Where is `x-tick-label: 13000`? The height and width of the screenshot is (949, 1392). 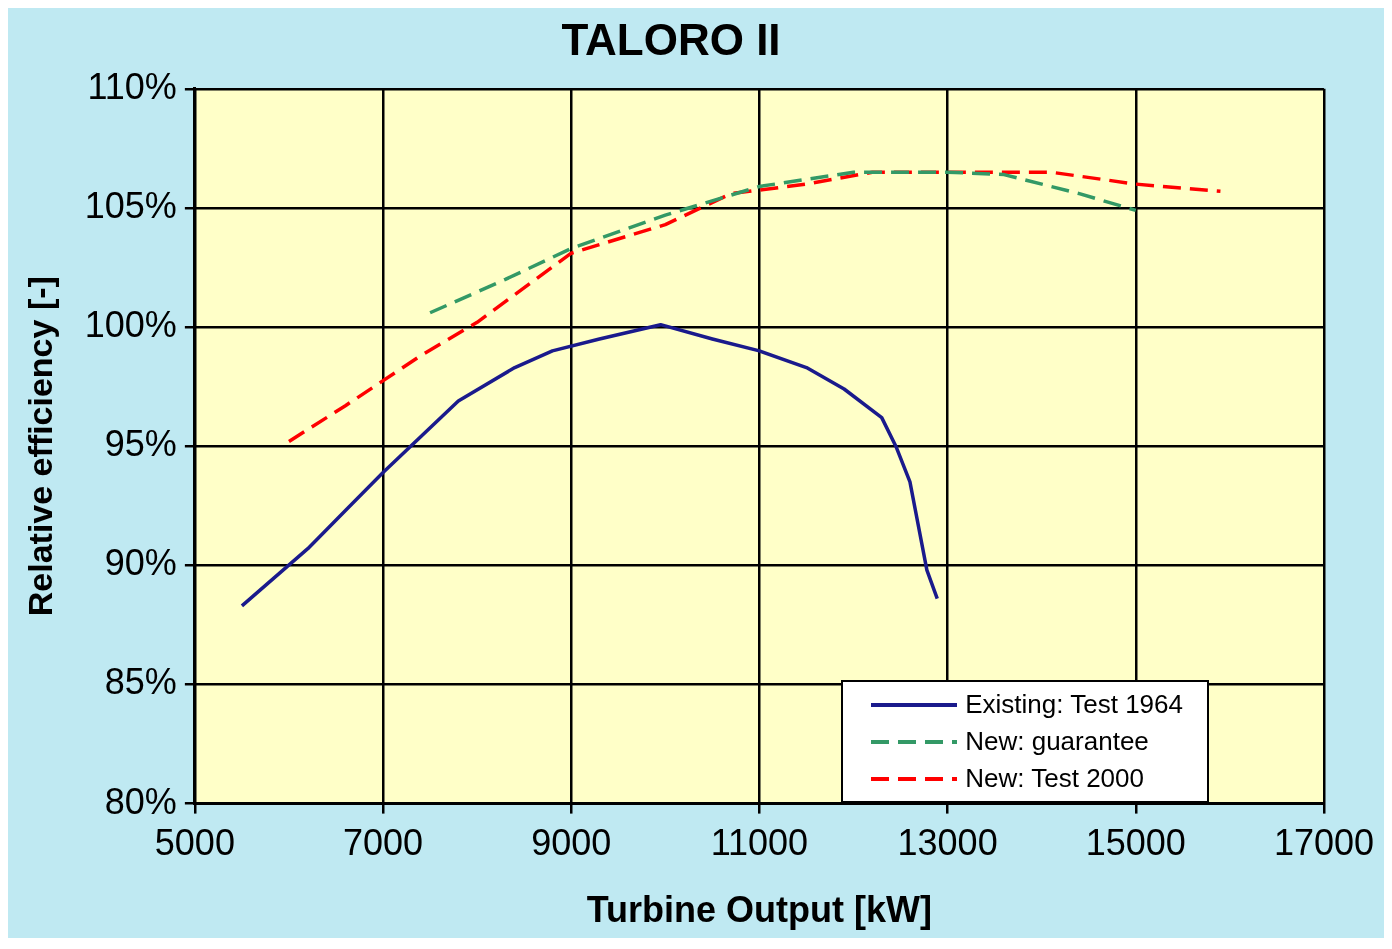 x-tick-label: 13000 is located at coordinates (947, 843).